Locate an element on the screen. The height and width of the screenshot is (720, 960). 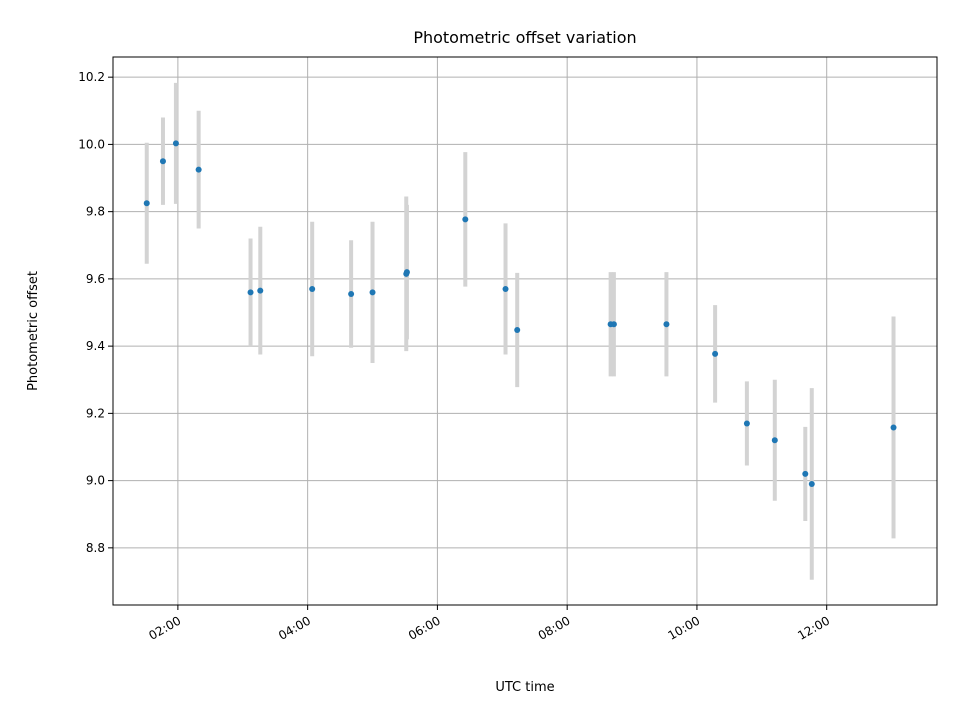
y-tick-label: 9.6 is located at coordinates (95, 279).